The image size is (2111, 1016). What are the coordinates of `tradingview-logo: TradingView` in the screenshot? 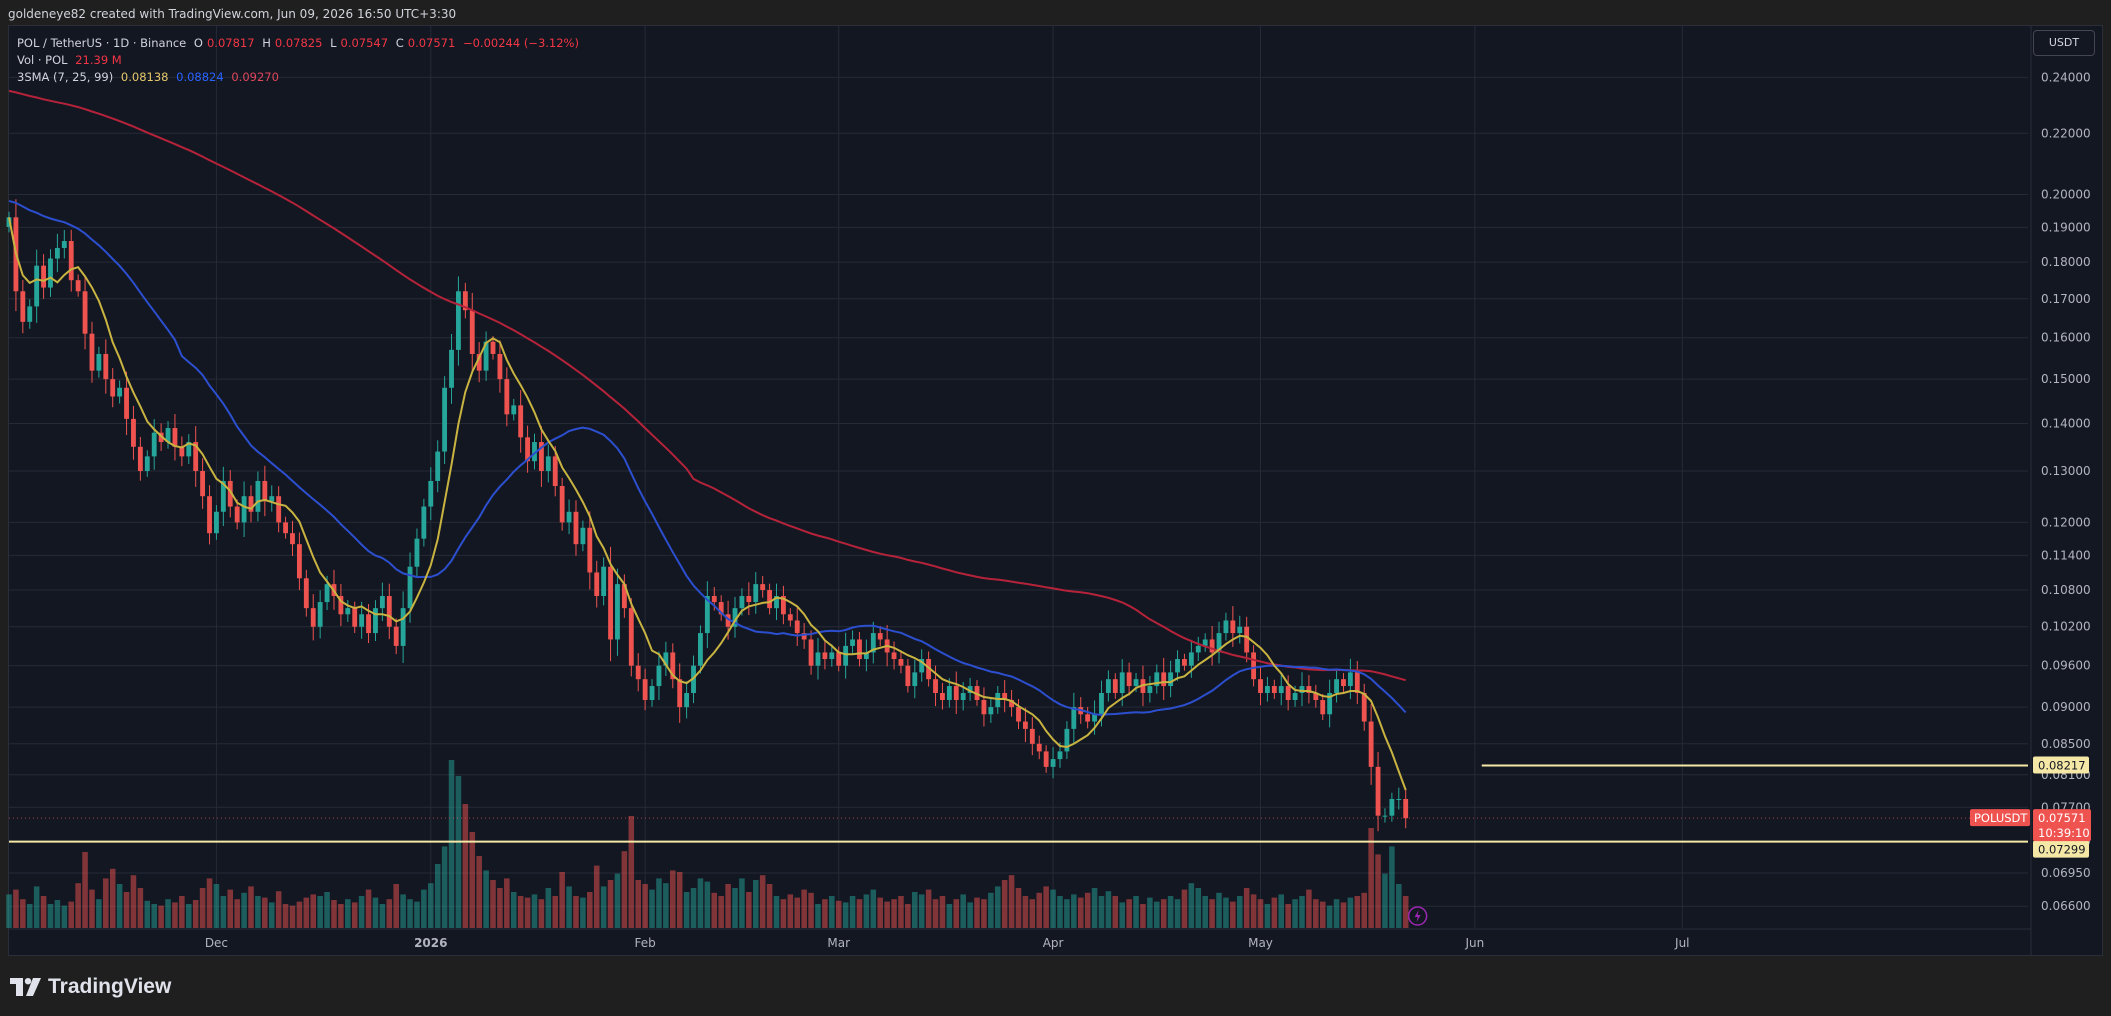 It's located at (90, 987).